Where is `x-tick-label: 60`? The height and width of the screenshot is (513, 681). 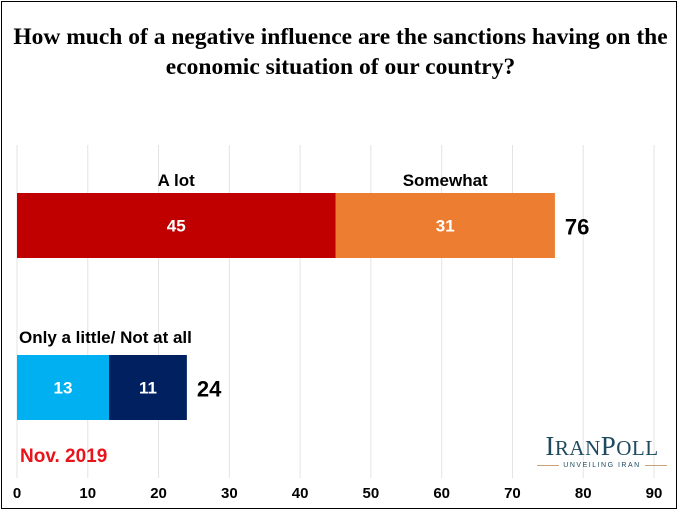 x-tick-label: 60 is located at coordinates (441, 493).